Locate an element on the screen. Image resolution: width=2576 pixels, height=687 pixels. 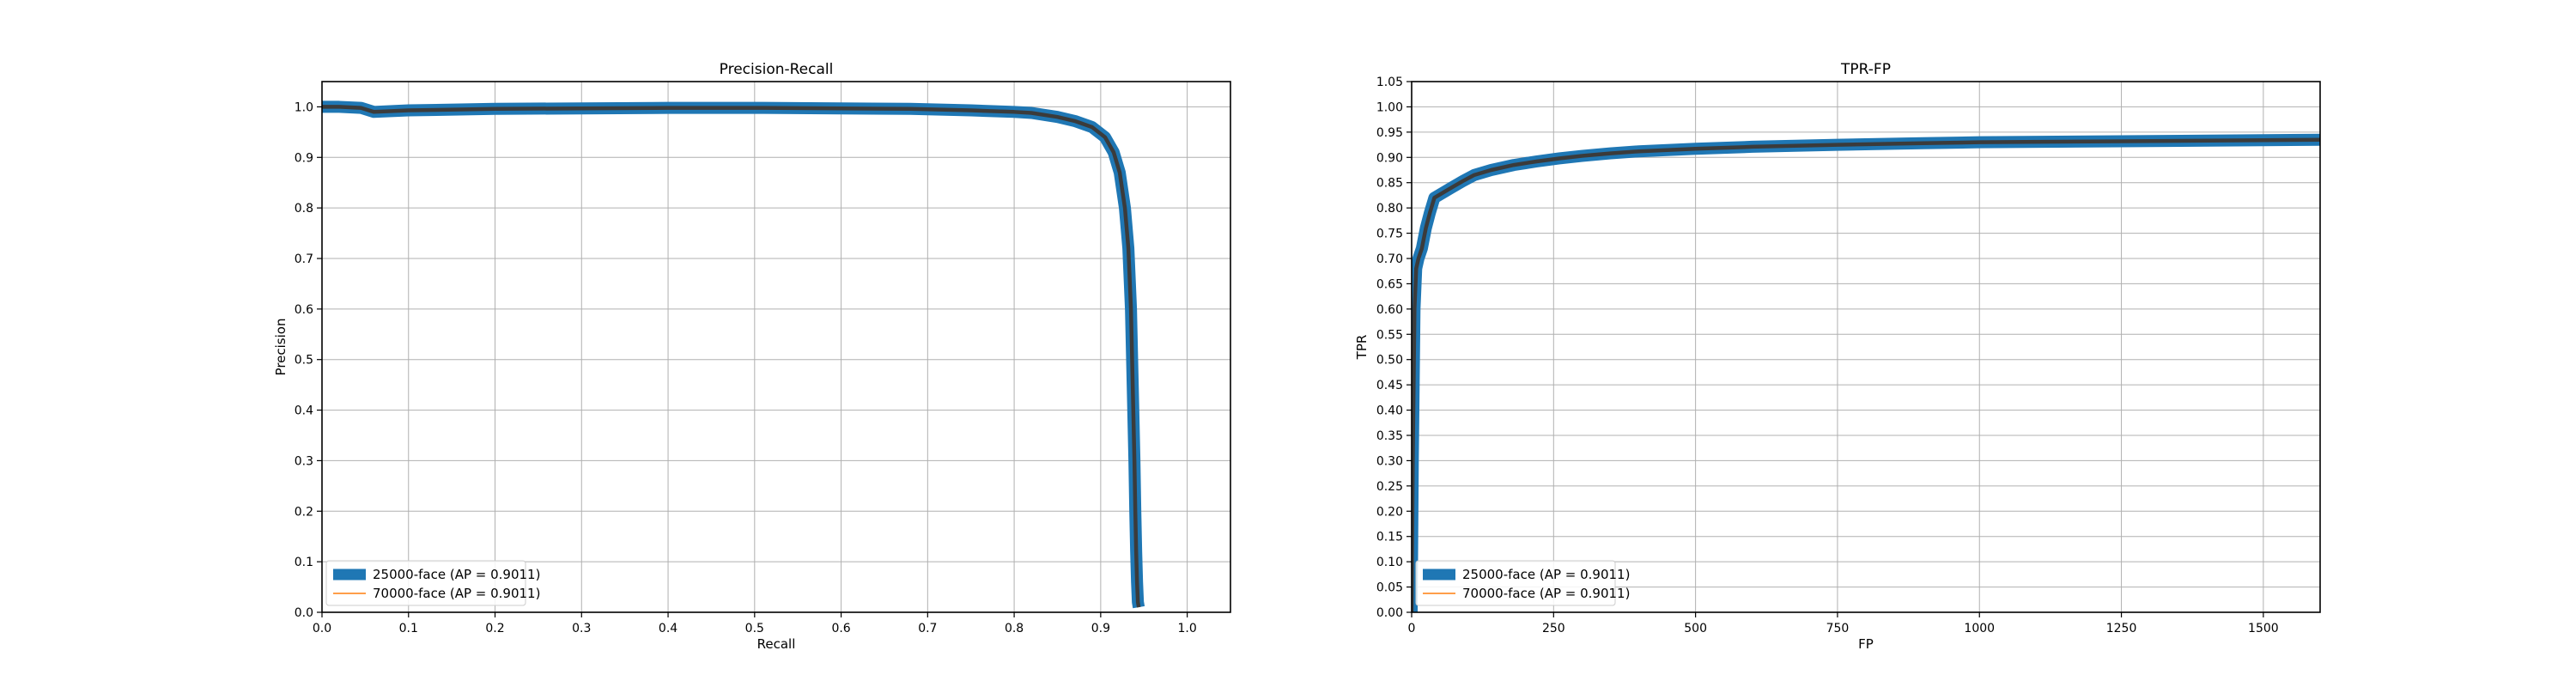
x-tick-label: 1.0 is located at coordinates (1186, 628).